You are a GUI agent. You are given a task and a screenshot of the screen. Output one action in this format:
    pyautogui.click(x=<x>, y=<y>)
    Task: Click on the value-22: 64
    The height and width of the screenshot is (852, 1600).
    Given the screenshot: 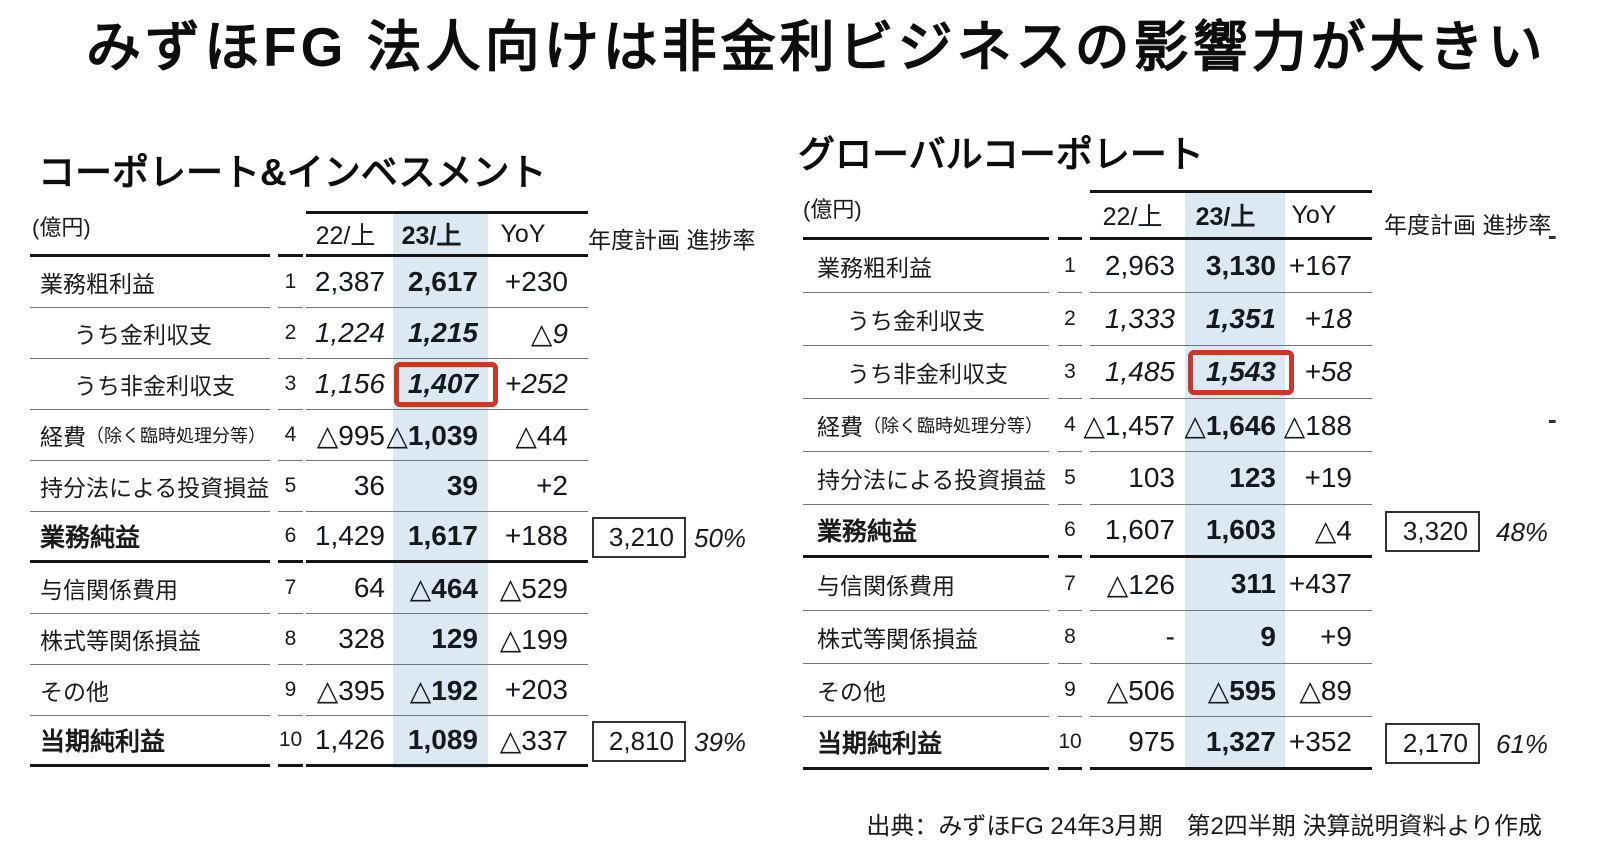 What is the action you would take?
    pyautogui.click(x=369, y=587)
    